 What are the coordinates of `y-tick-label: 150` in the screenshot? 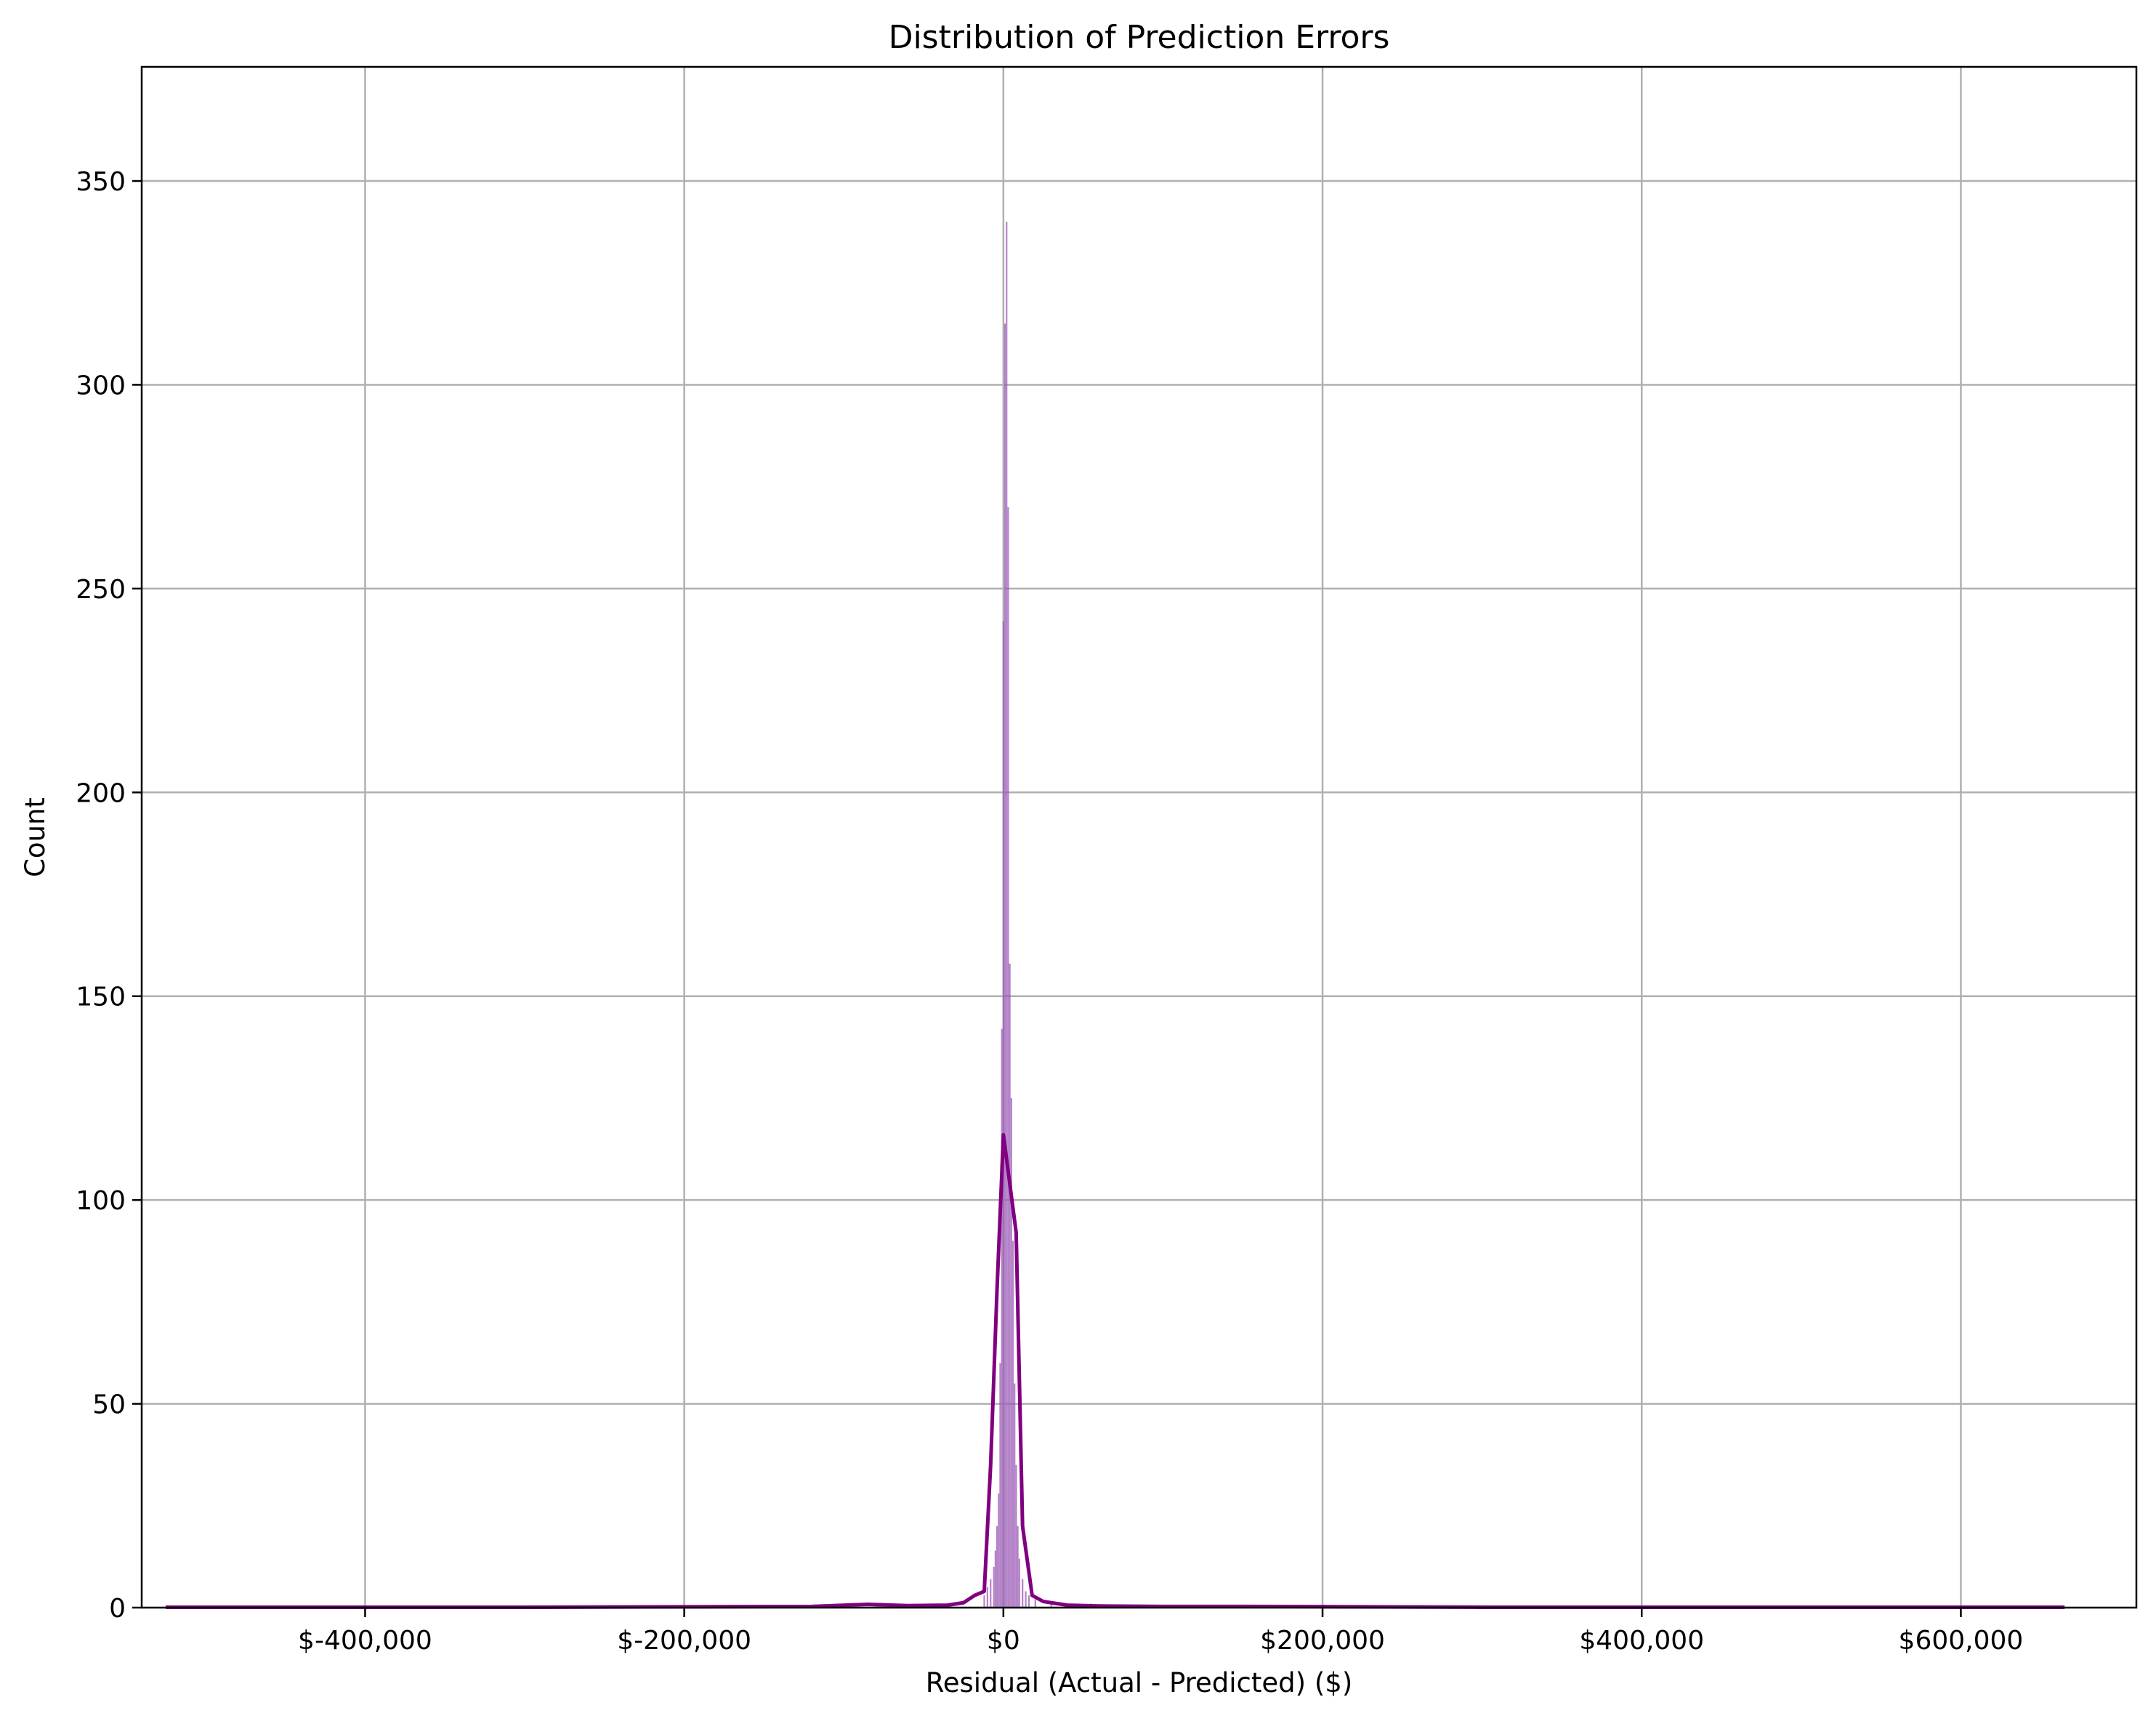 It's located at (101, 998).